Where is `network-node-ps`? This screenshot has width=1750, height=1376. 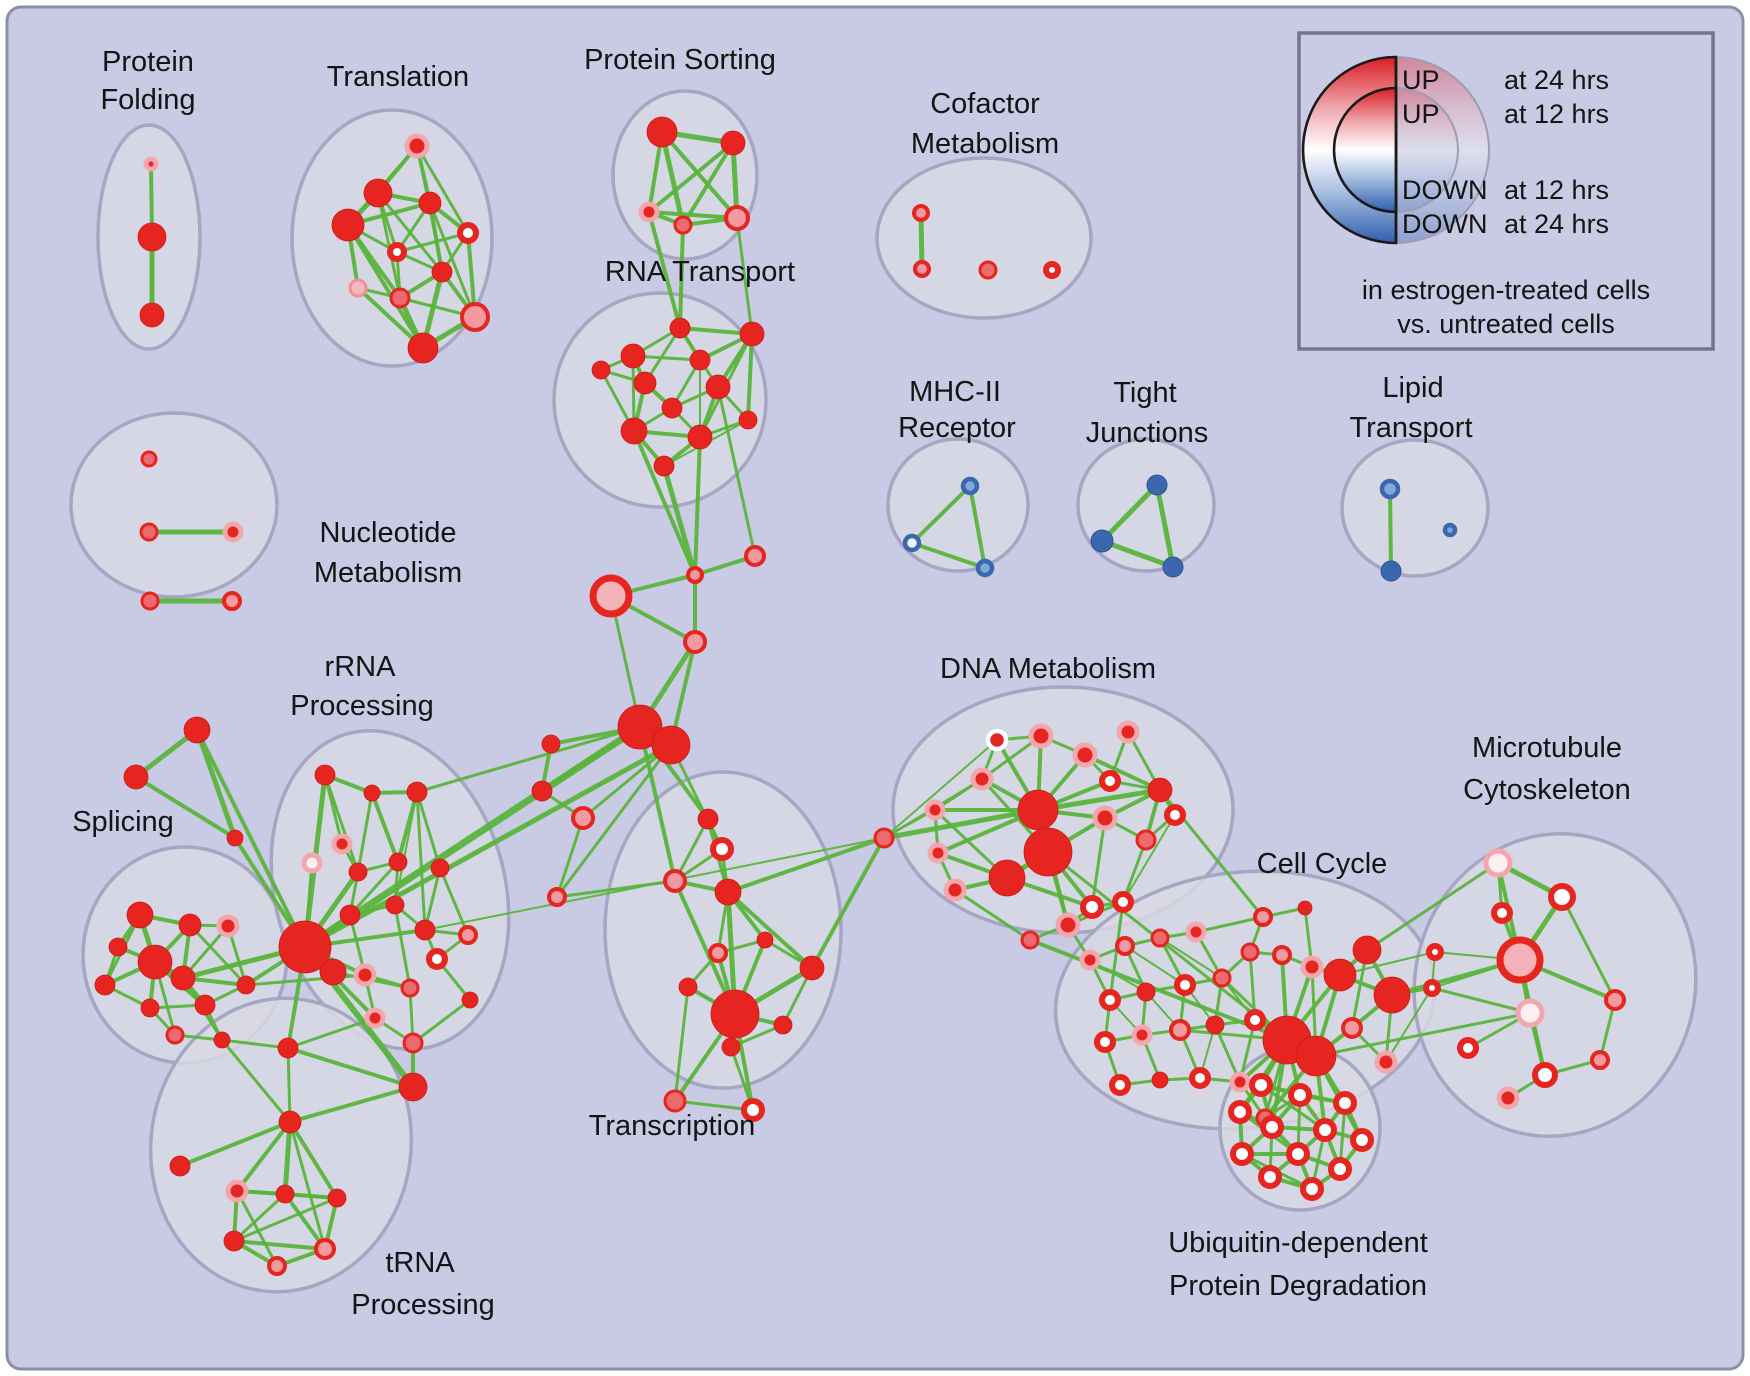
network-node-ps is located at coordinates (737, 218).